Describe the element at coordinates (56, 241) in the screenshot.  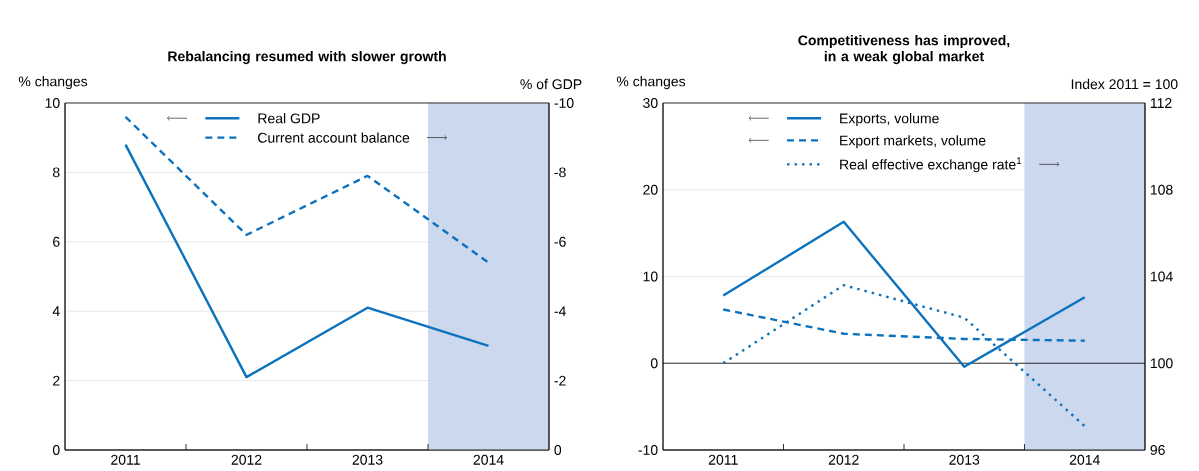
I see `y-tick-label: 6` at that location.